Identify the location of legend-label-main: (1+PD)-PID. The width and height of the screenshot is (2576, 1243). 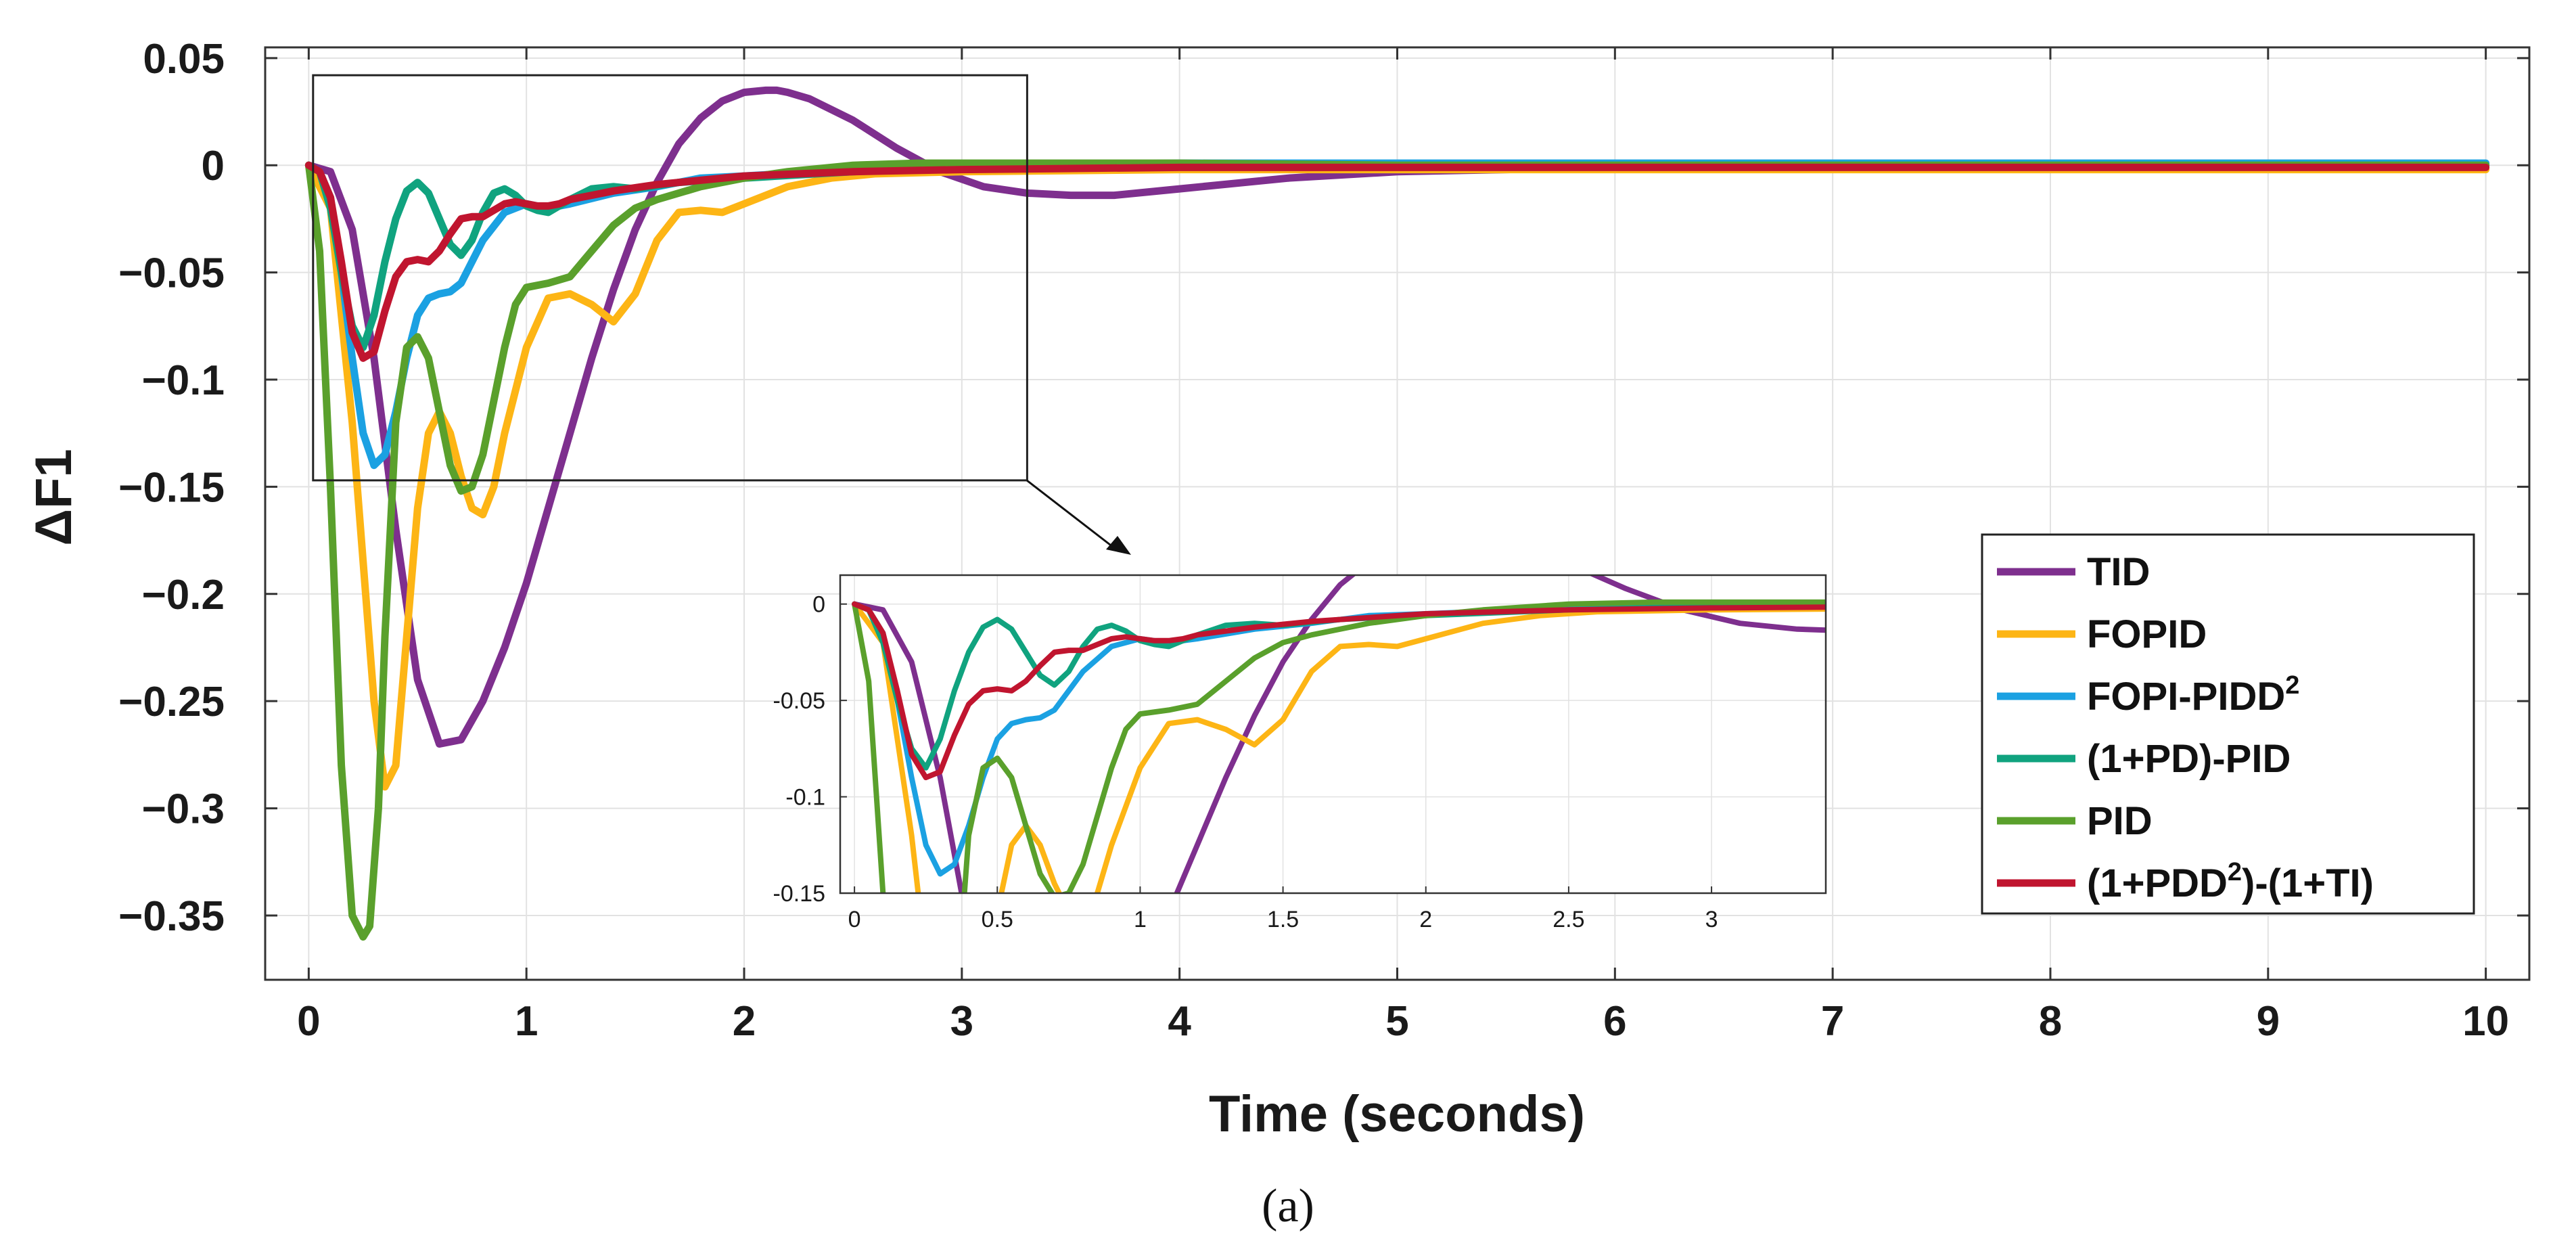
(2189, 759).